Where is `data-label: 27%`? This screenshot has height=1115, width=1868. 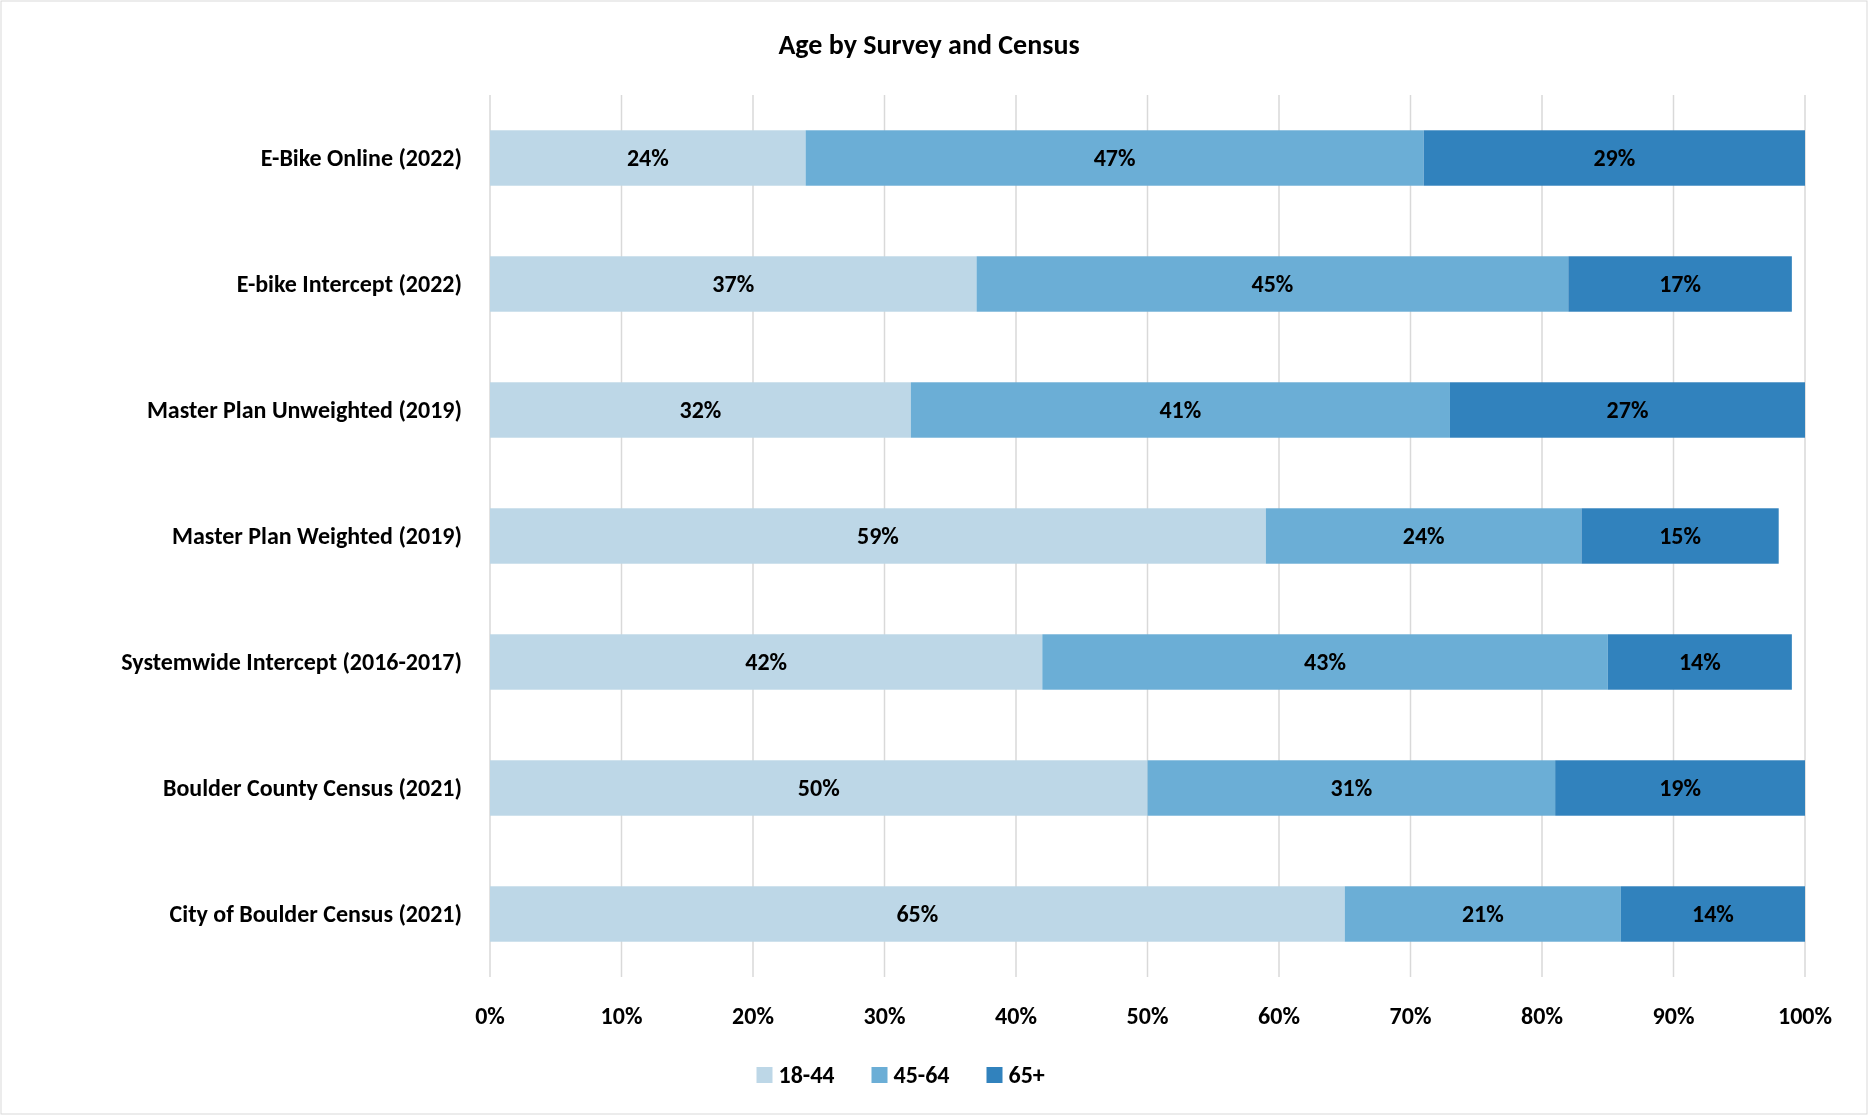
data-label: 27% is located at coordinates (1627, 410).